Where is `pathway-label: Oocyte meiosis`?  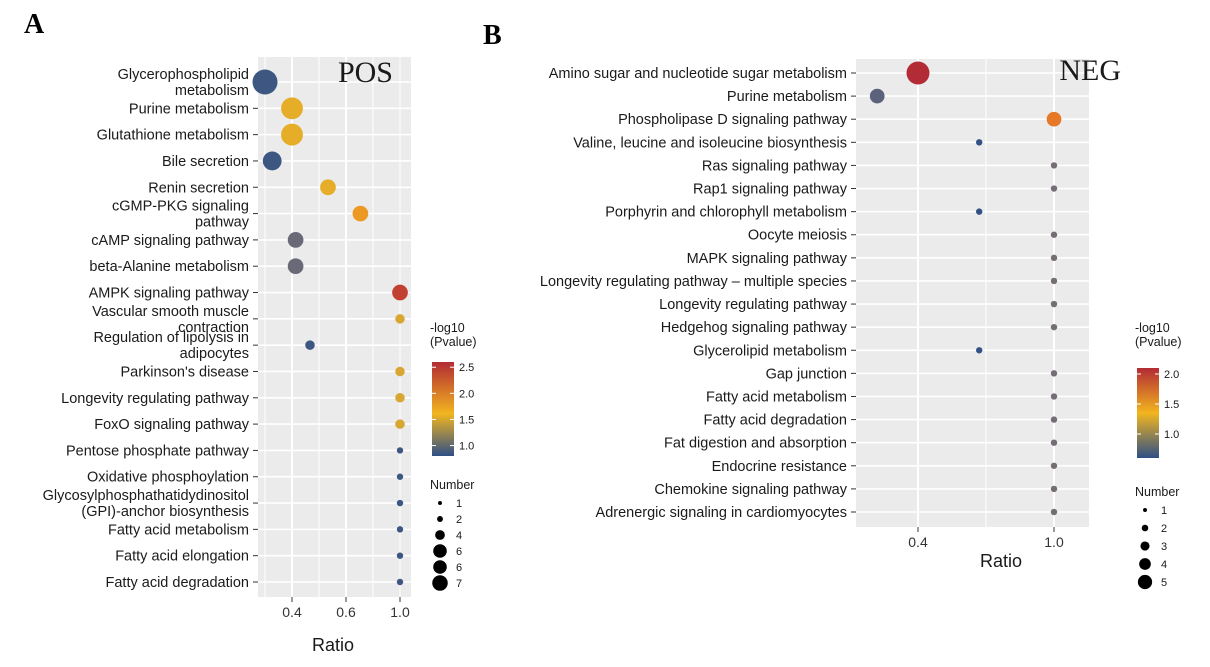 pathway-label: Oocyte meiosis is located at coordinates (797, 236).